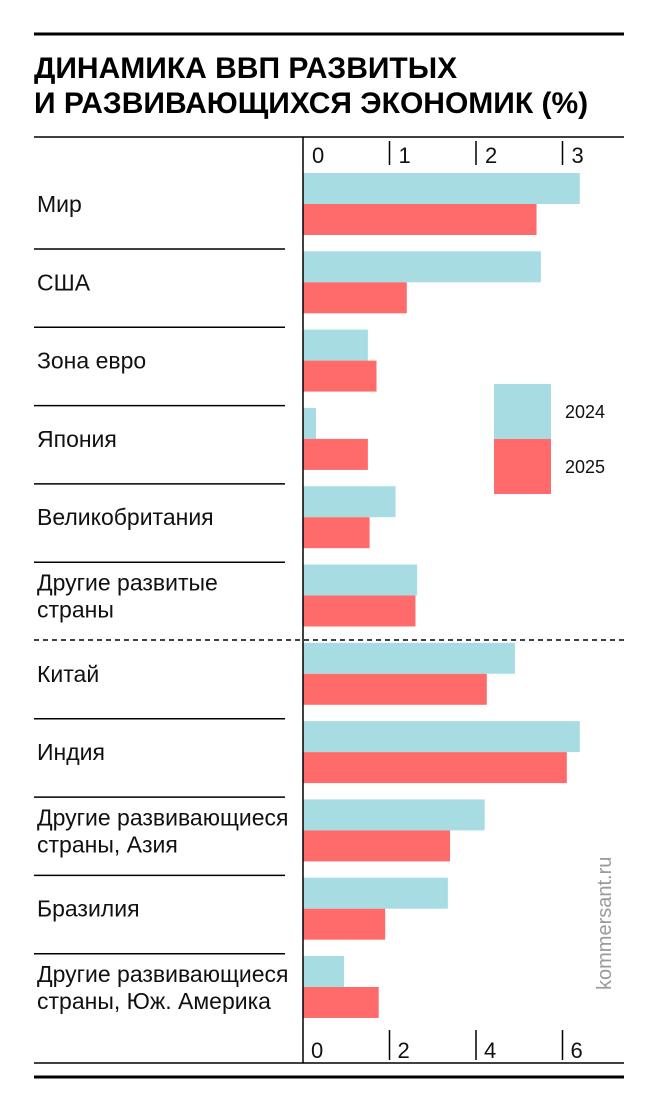 This screenshot has width=660, height=1107. Describe the element at coordinates (522, 411) in the screenshot. I see `legend-swatch-2024` at that location.